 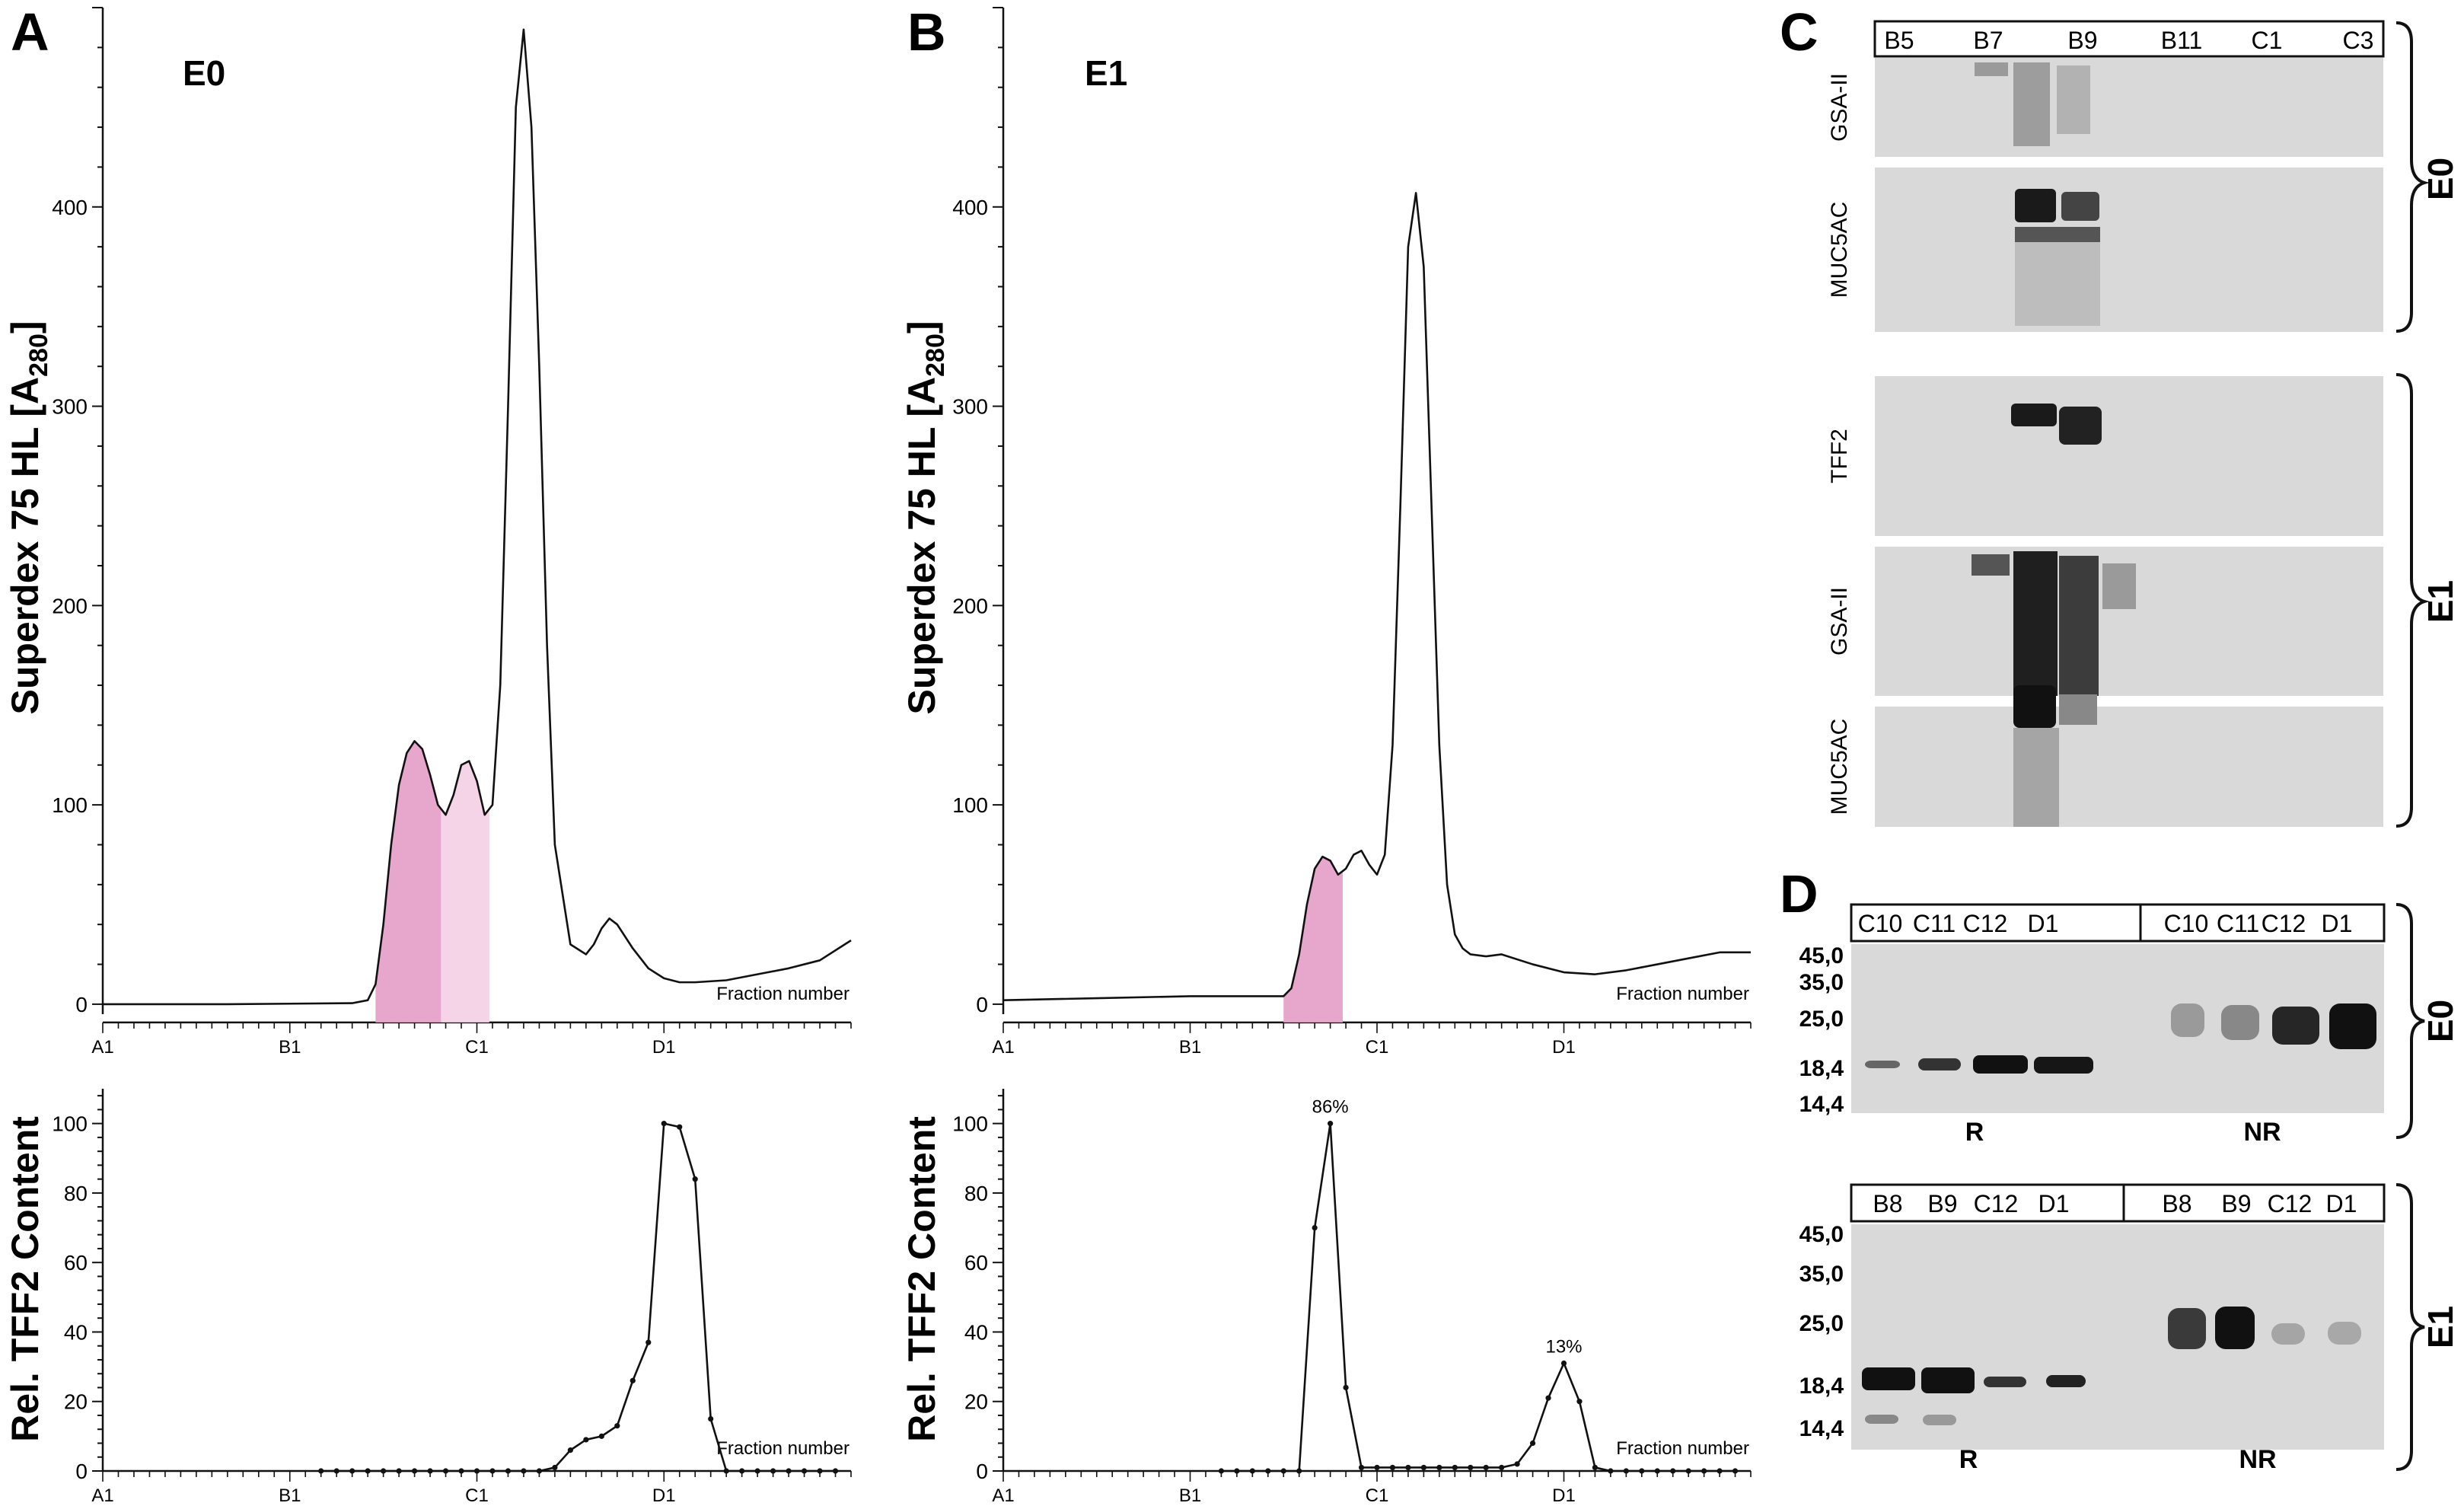 I want to click on annotation: 13%, so click(x=1564, y=1347).